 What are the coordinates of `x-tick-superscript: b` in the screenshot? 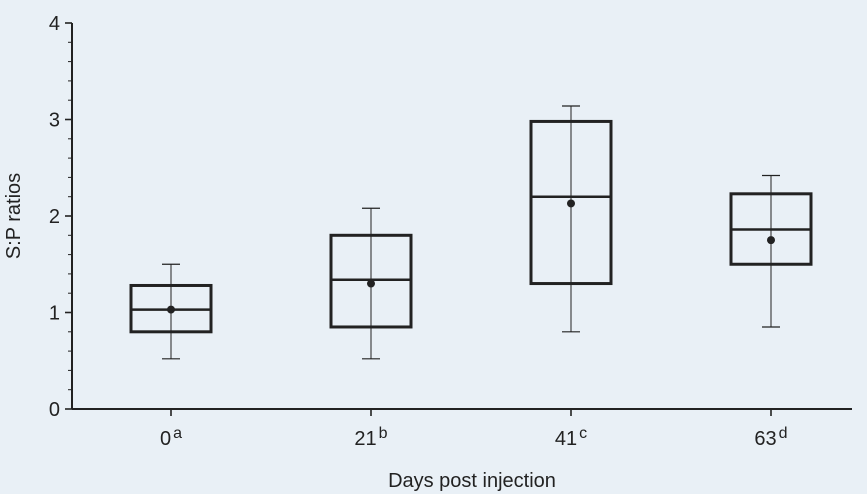 It's located at (383, 433).